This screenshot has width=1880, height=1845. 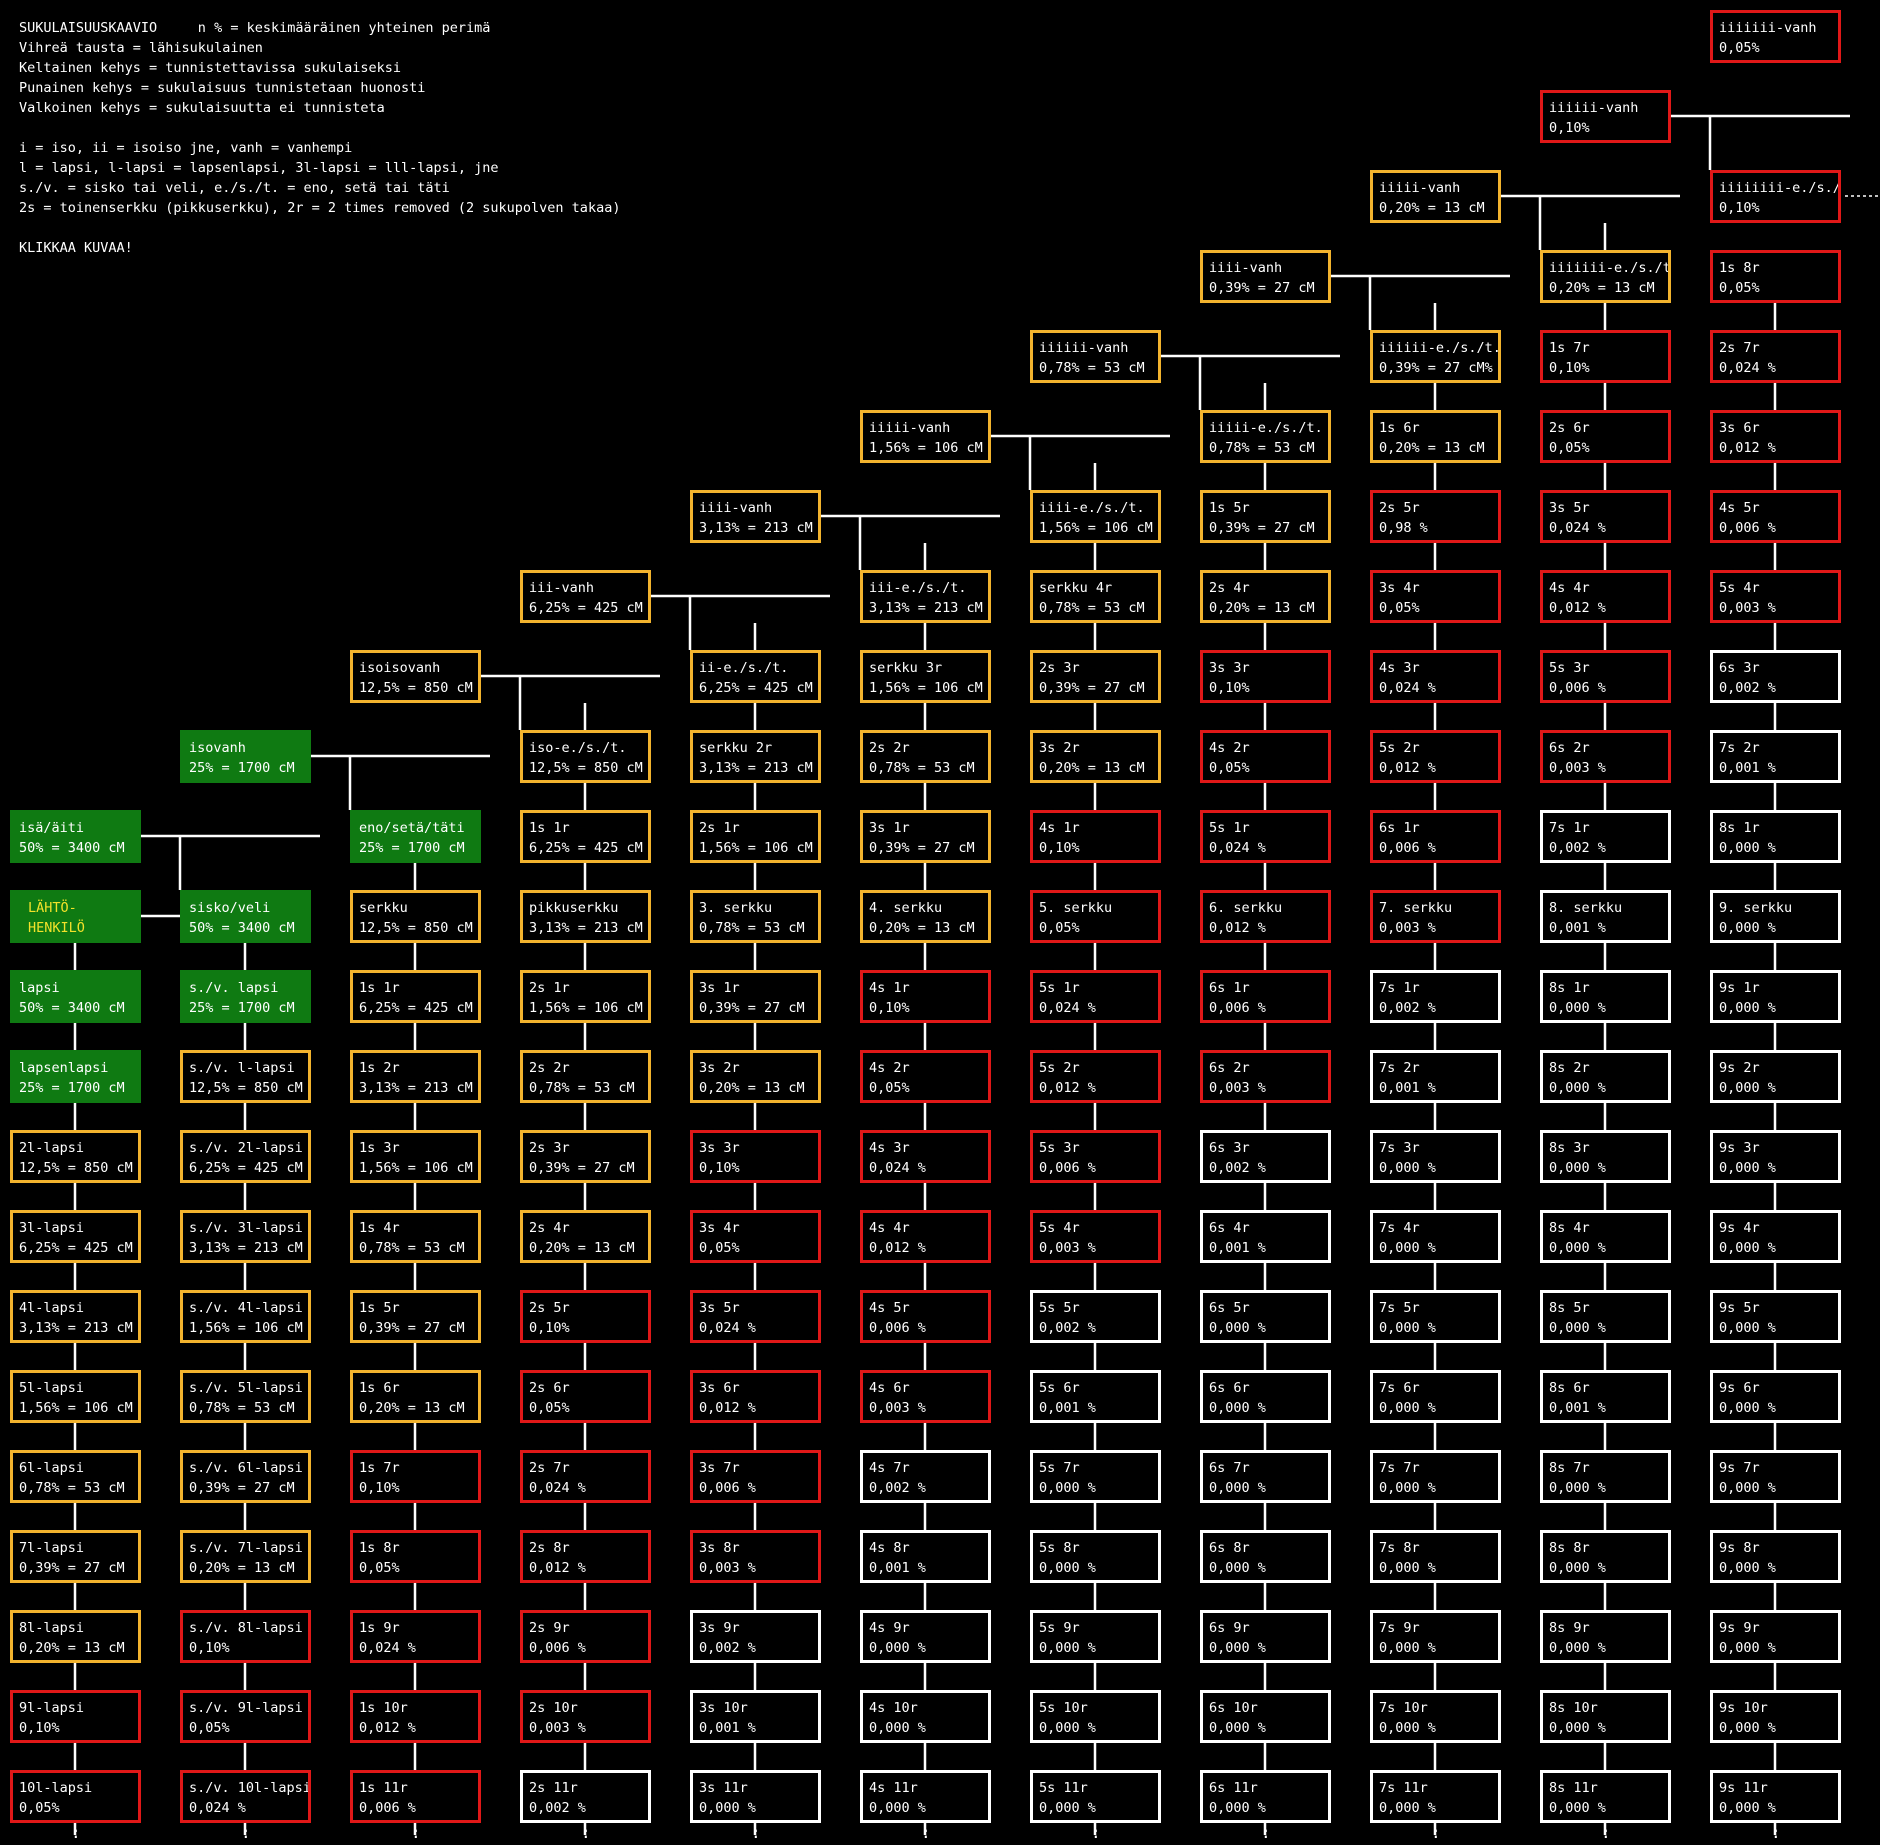 What do you see at coordinates (1095, 916) in the screenshot?
I see `relative-box: 5. serkku 0,05%` at bounding box center [1095, 916].